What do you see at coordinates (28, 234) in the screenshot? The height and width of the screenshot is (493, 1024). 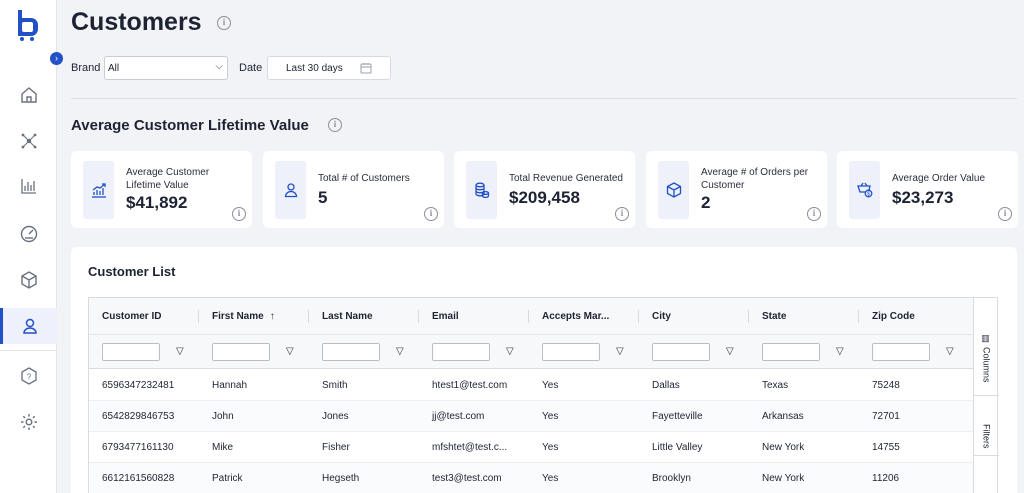 I see `nav-dashboard` at bounding box center [28, 234].